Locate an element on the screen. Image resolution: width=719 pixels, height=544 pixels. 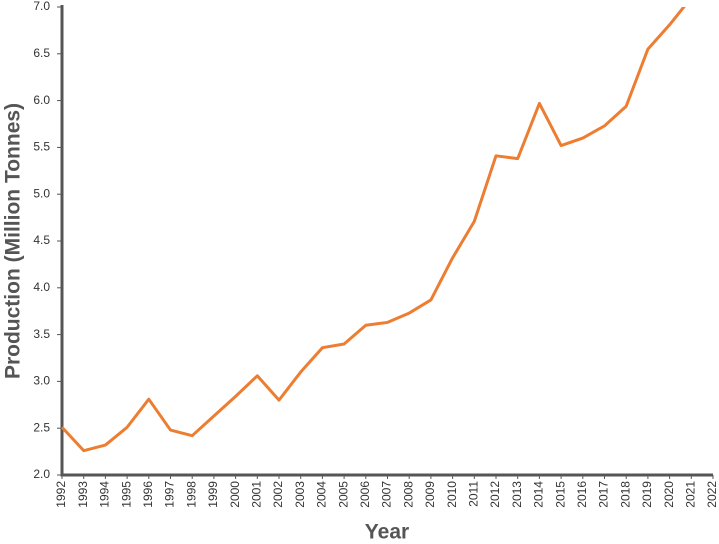
x-tick-label: 2006 is located at coordinates (365, 494).